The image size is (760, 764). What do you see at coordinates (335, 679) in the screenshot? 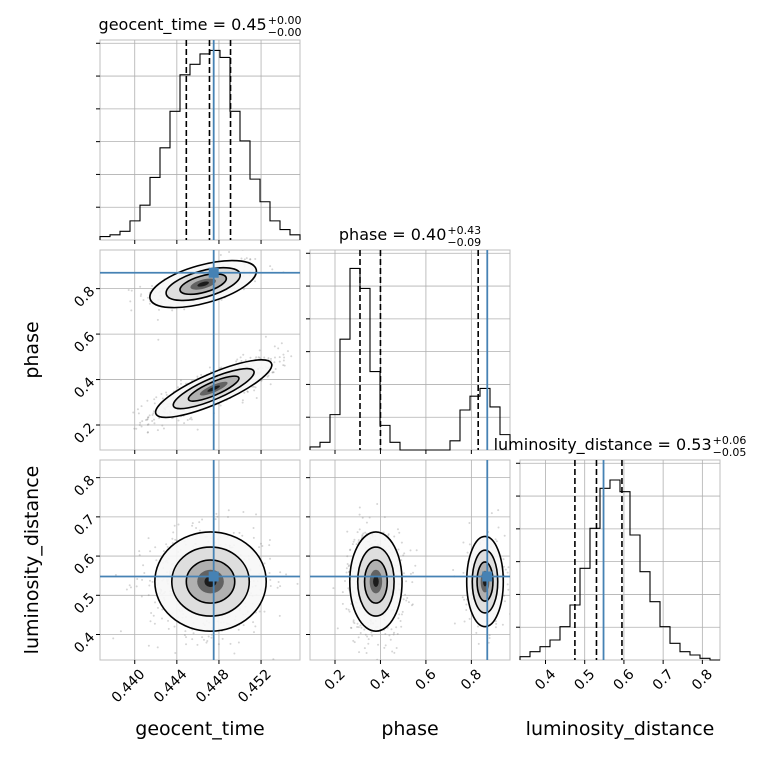
I see `x-tick-label-phase: 0.2` at bounding box center [335, 679].